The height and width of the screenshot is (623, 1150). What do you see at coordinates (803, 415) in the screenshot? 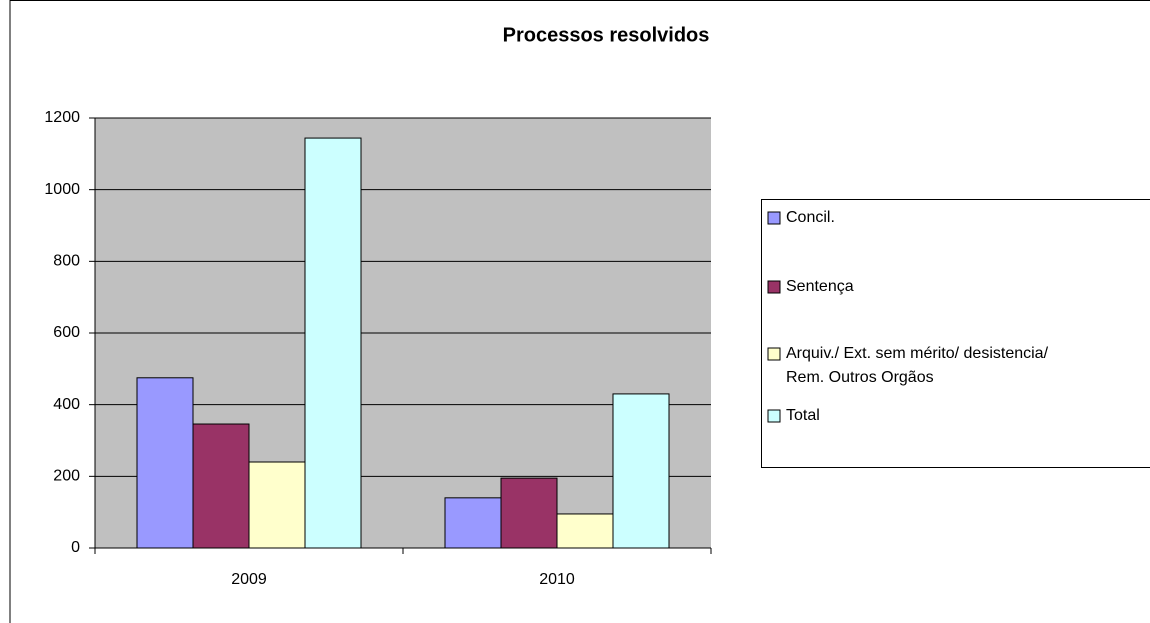
I see `legend-label: Total` at bounding box center [803, 415].